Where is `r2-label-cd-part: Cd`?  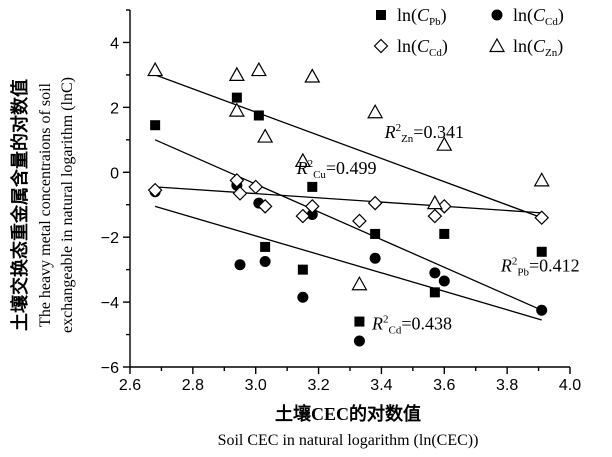
r2-label-cd-part: Cd is located at coordinates (395, 331).